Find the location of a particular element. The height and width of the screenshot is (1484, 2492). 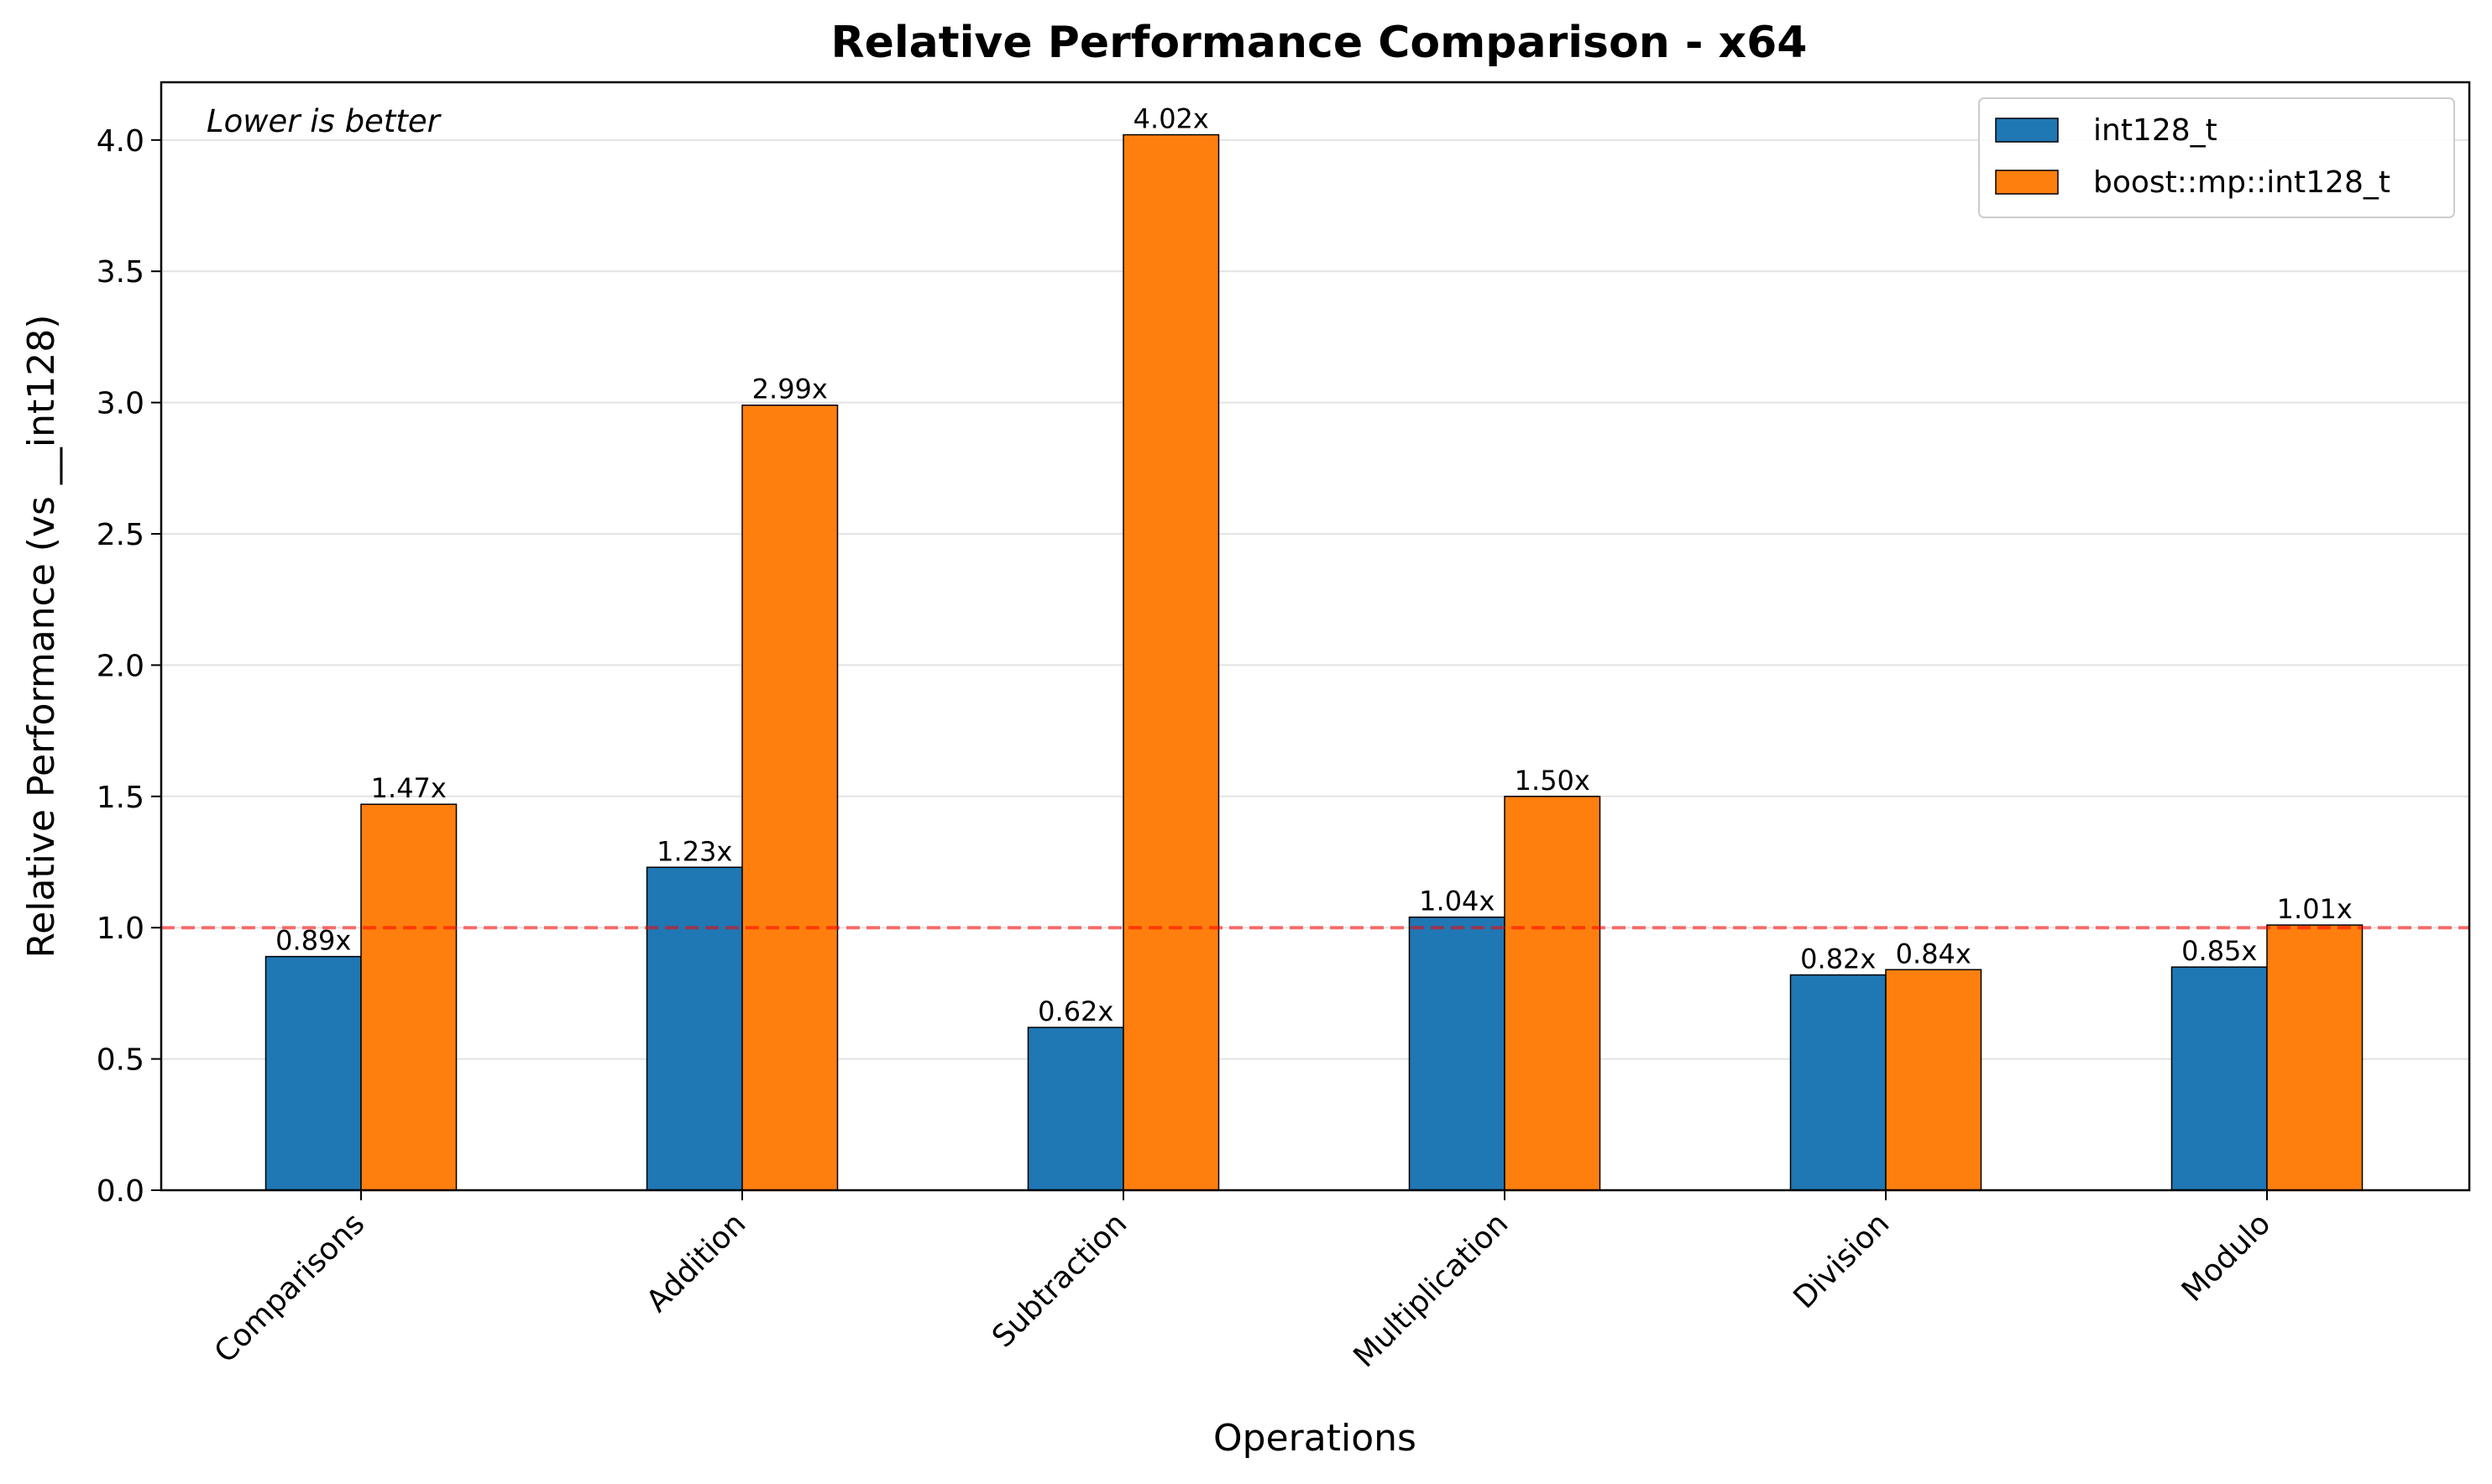

chart-title: Relative Performance Comparison - x64 is located at coordinates (1319, 43).